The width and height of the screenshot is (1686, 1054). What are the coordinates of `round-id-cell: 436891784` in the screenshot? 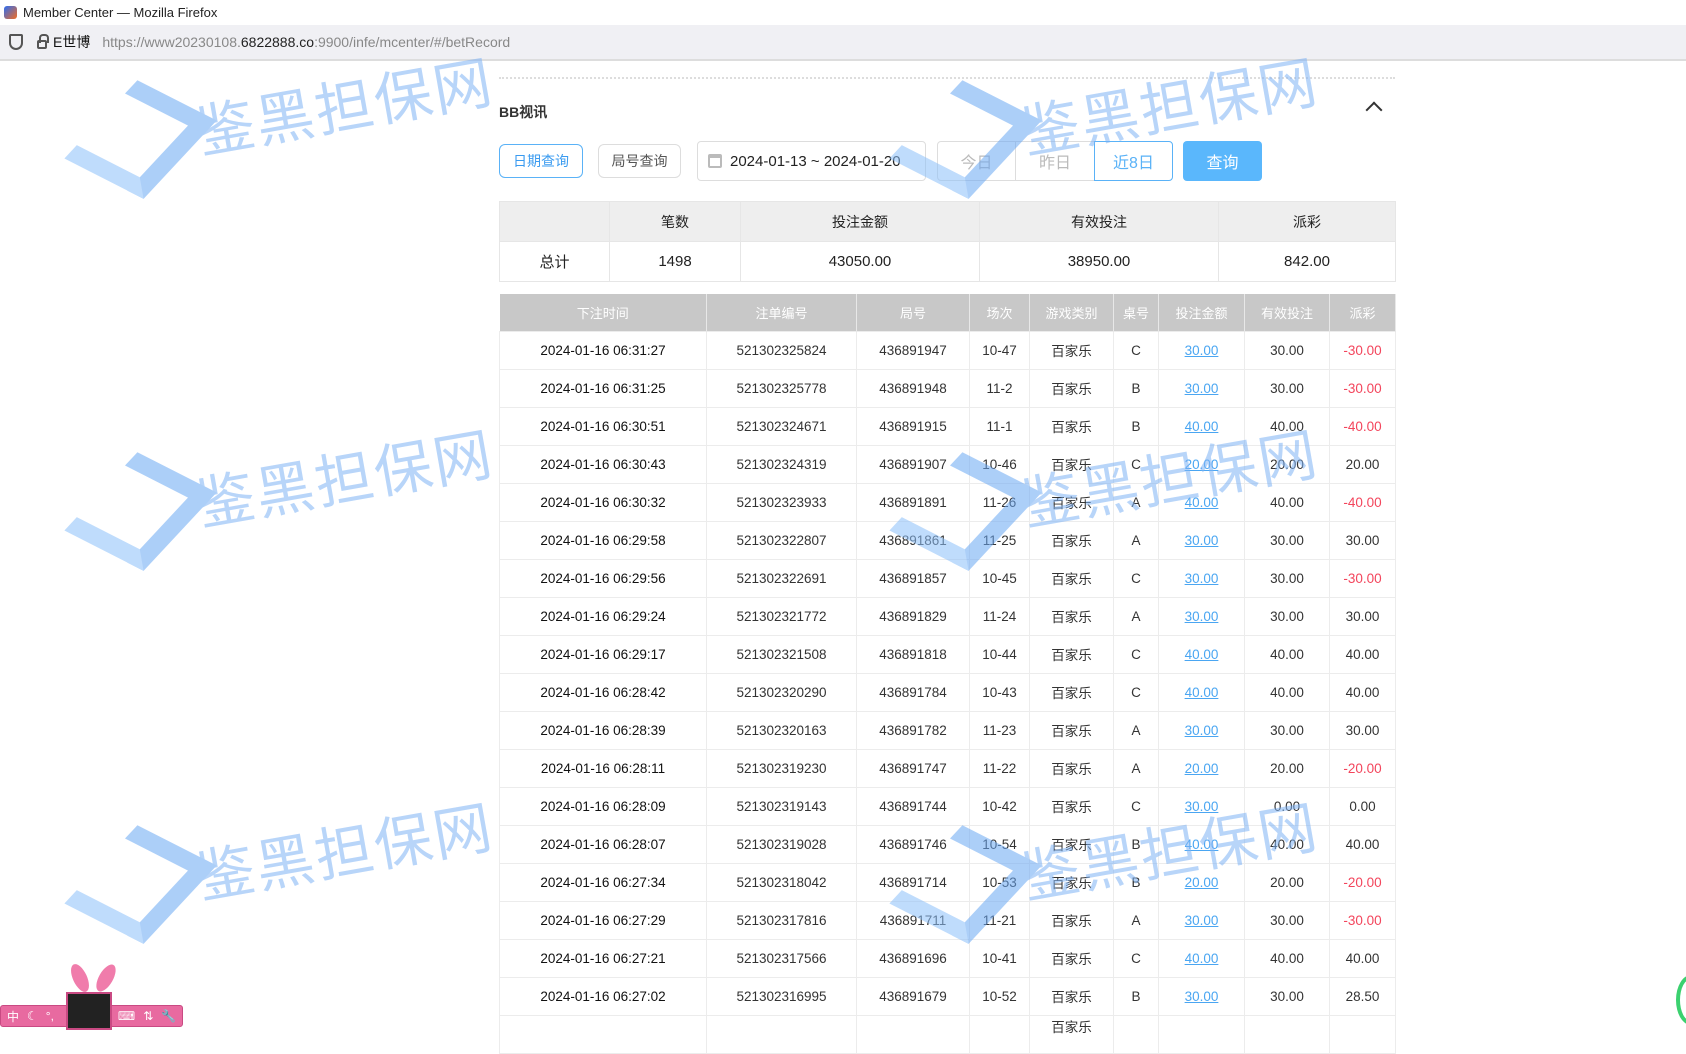 It's located at (913, 692).